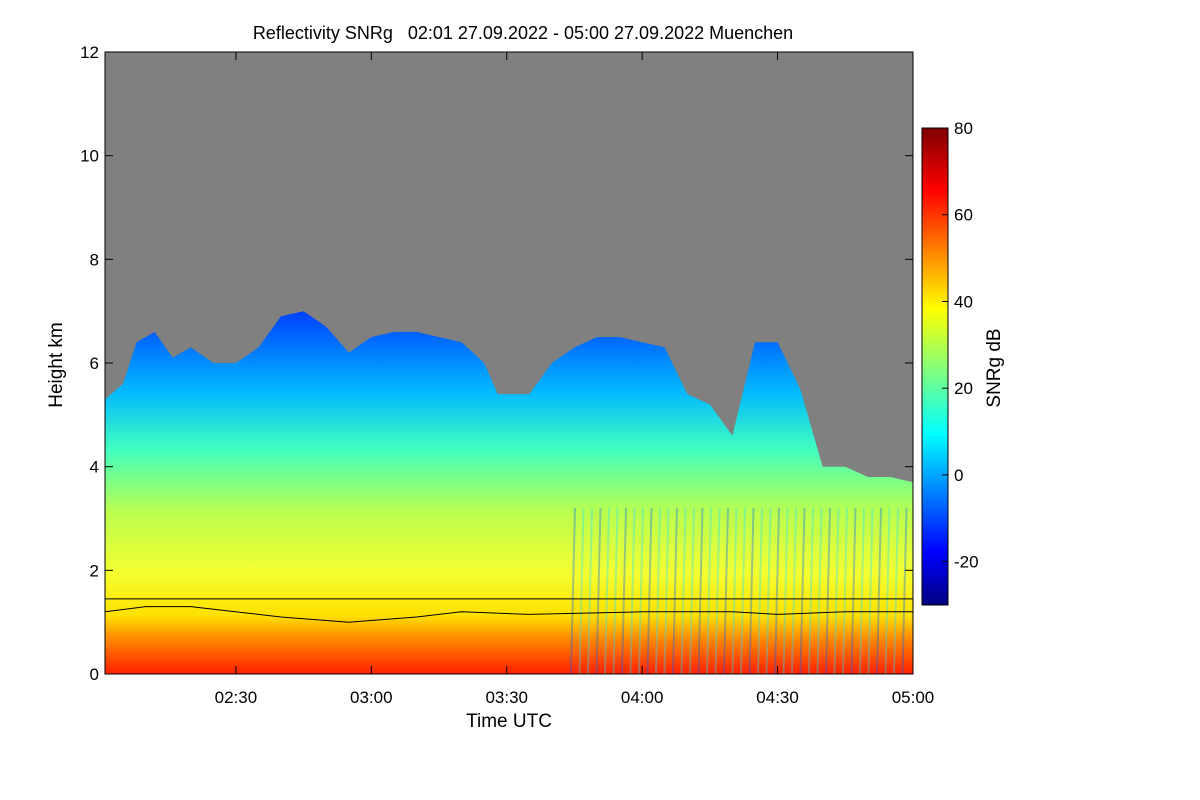 The width and height of the screenshot is (1200, 800). Describe the element at coordinates (94, 467) in the screenshot. I see `y-tick-label: 4` at that location.